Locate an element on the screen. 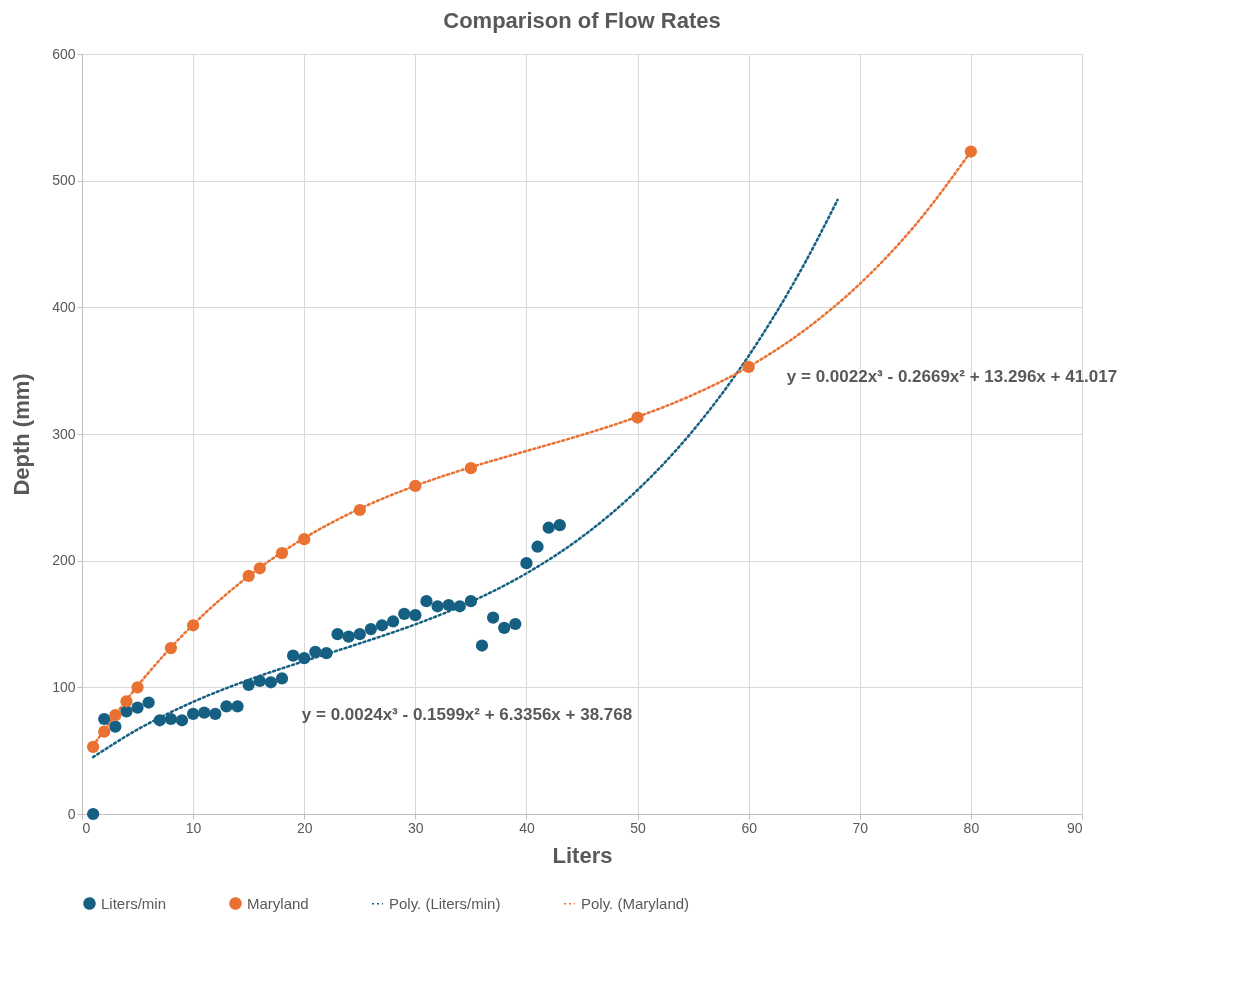 This screenshot has width=1253, height=1000. x-tick-label: 50 is located at coordinates (638, 827).